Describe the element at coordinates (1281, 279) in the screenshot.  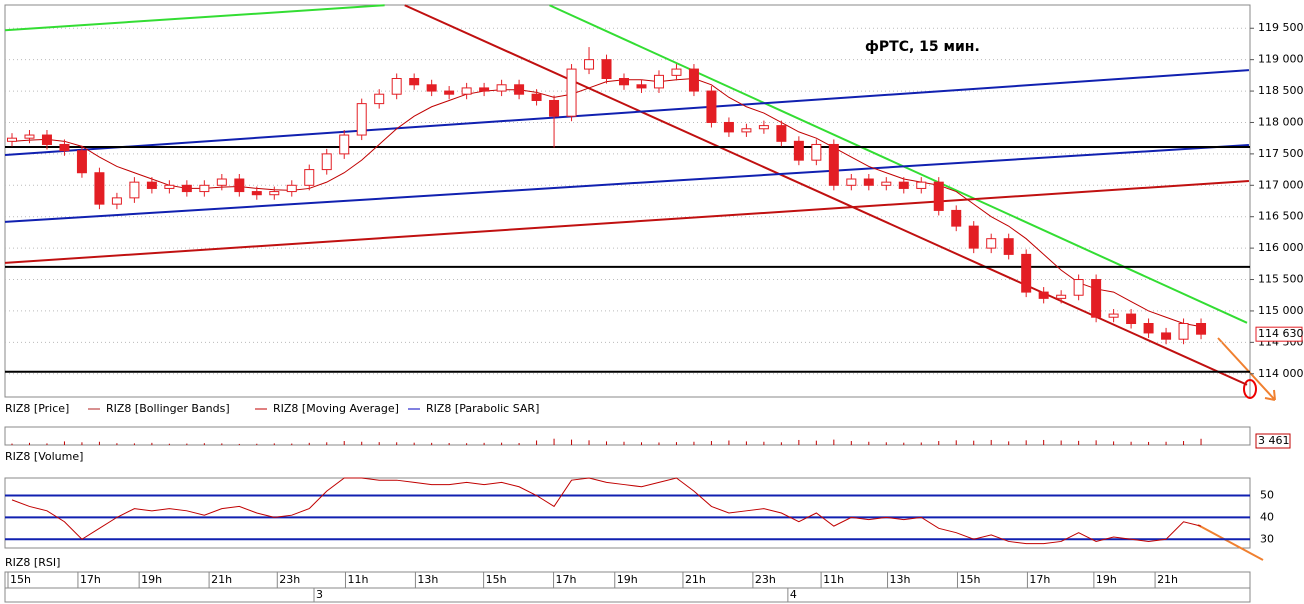
I see `y-tick-label: 115 500` at that location.